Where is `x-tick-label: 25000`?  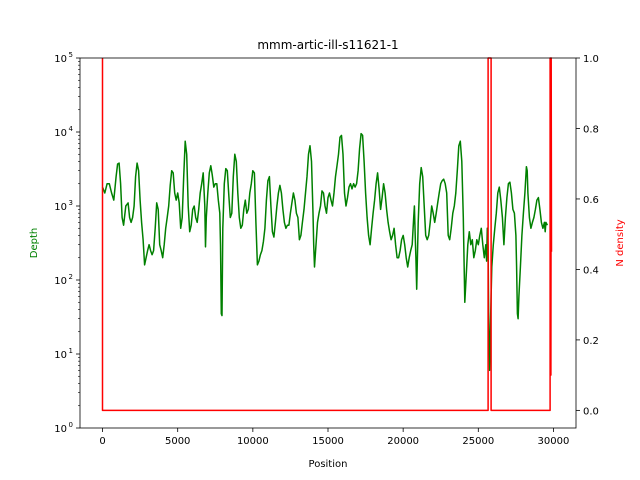
x-tick-label: 25000 is located at coordinates (478, 441).